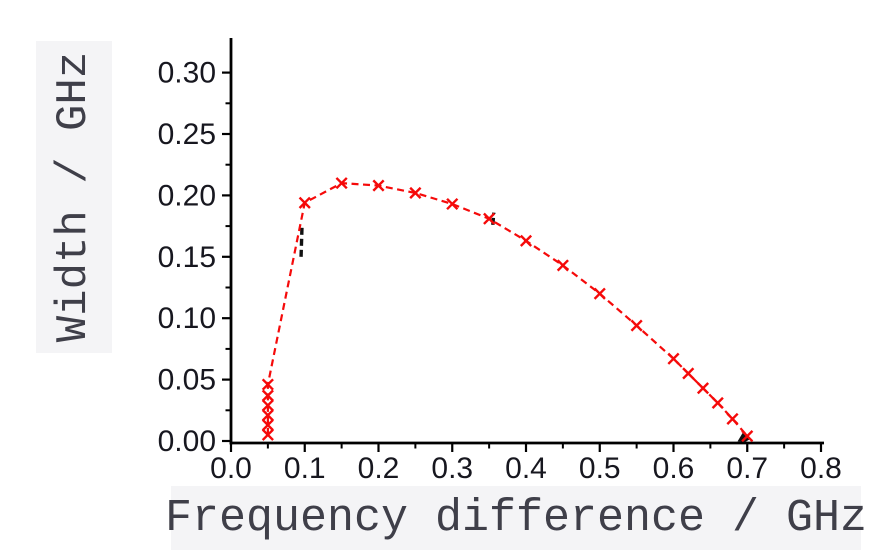 This screenshot has width=881, height=560. I want to click on black-dash-mark, so click(301, 240).